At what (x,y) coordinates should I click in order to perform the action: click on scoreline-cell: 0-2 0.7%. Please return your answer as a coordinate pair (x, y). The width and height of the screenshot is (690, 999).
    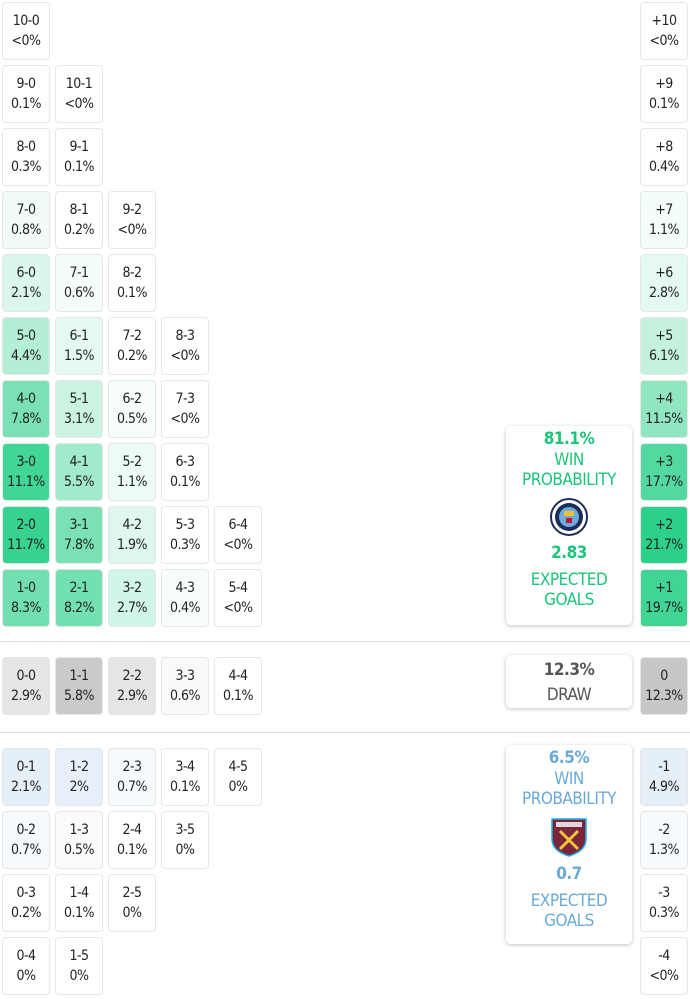
    Looking at the image, I should click on (26, 840).